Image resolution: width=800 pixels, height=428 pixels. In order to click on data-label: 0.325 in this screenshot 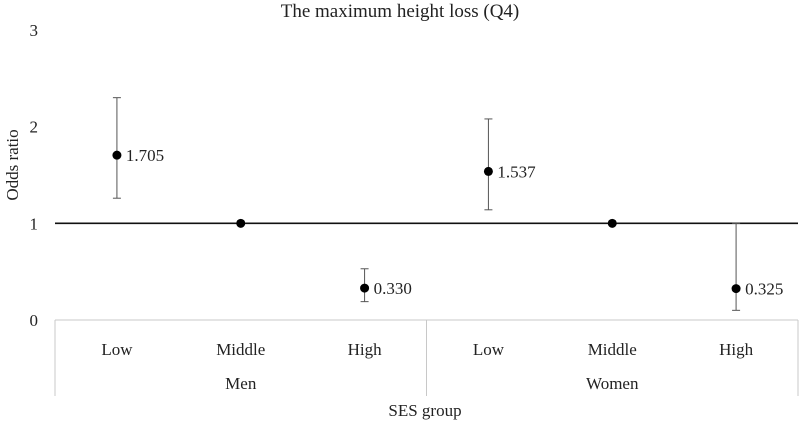, I will do `click(764, 289)`.